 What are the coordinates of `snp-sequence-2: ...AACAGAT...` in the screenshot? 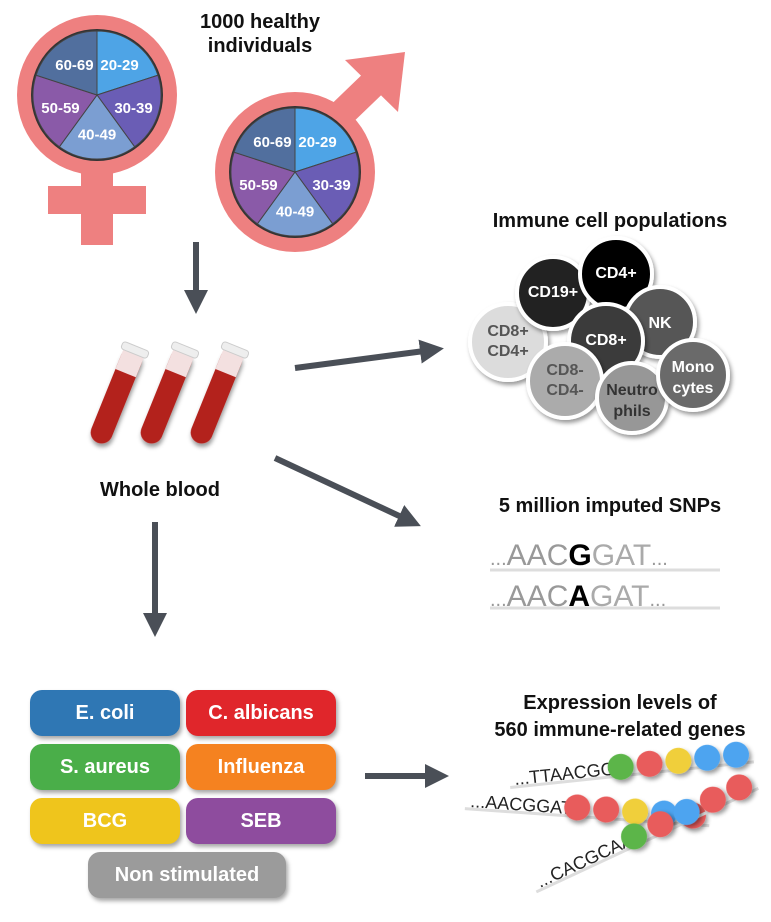 It's located at (578, 596).